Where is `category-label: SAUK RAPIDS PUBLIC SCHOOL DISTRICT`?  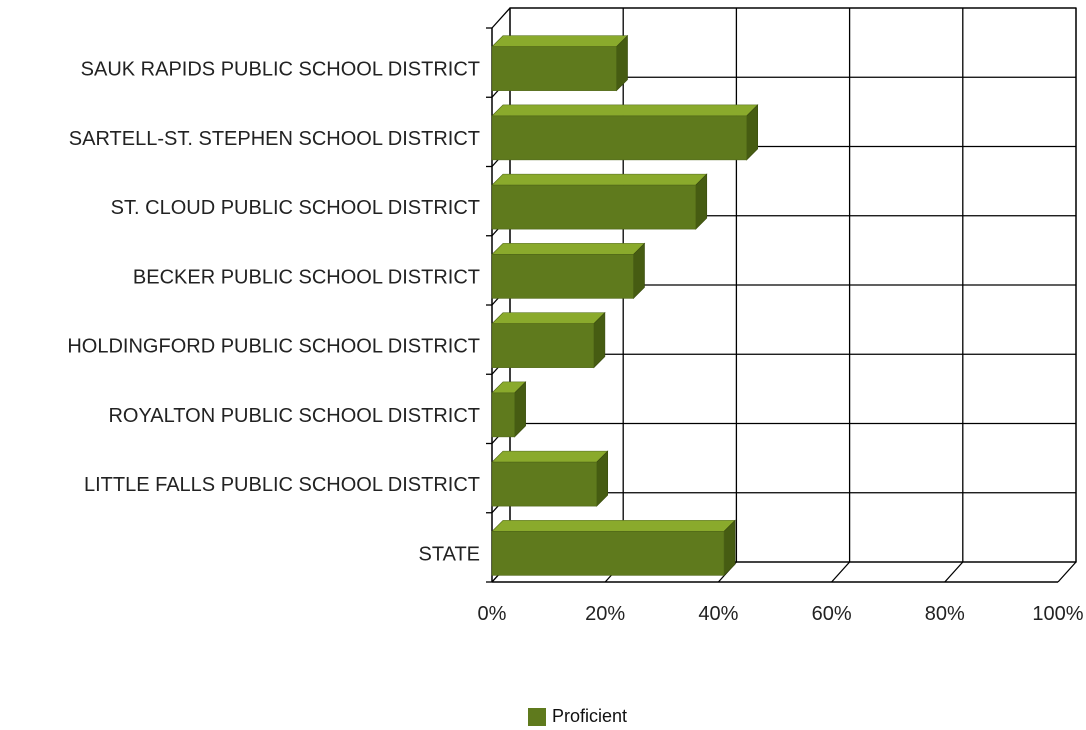 category-label: SAUK RAPIDS PUBLIC SCHOOL DISTRICT is located at coordinates (280, 70).